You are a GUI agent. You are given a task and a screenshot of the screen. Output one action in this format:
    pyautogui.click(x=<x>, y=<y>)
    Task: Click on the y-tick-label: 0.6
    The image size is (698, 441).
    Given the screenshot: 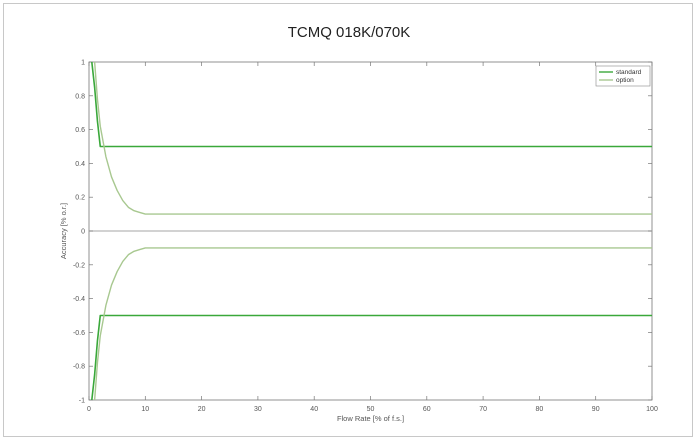 What is the action you would take?
    pyautogui.click(x=80, y=130)
    